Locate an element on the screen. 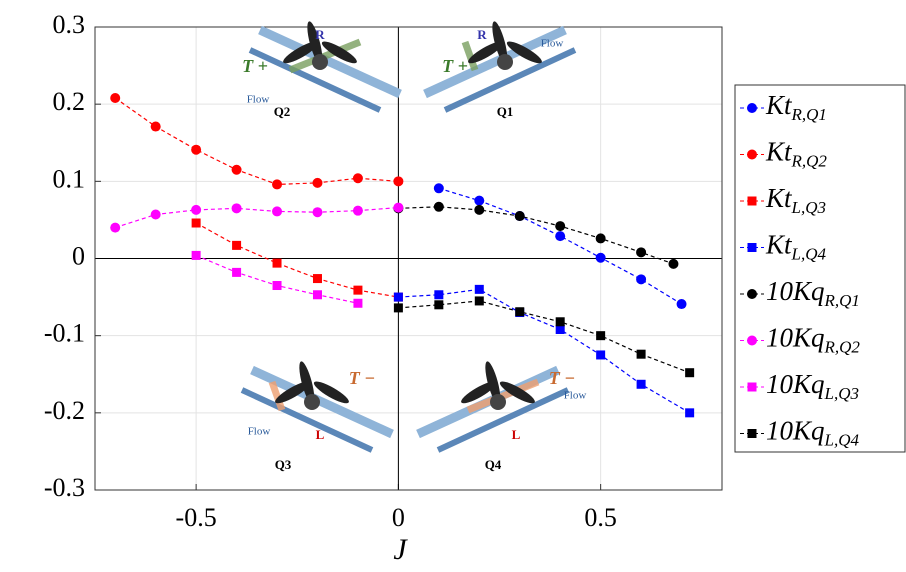 The width and height of the screenshot is (906, 572). legend-subscript: R,Q1 is located at coordinates (842, 300).